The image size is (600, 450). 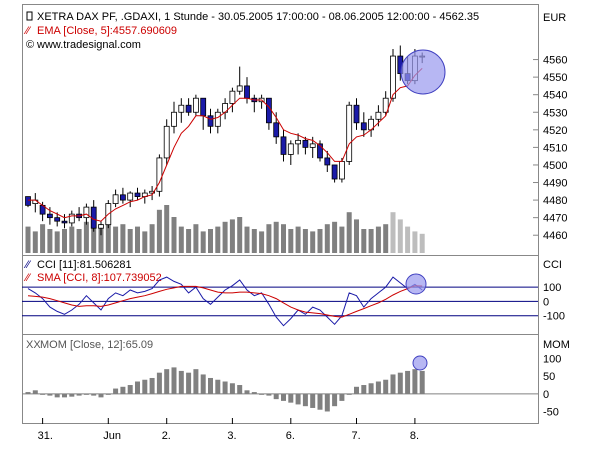 What do you see at coordinates (27, 278) in the screenshot?
I see `sma-legend-icon: ⁄⁄` at bounding box center [27, 278].